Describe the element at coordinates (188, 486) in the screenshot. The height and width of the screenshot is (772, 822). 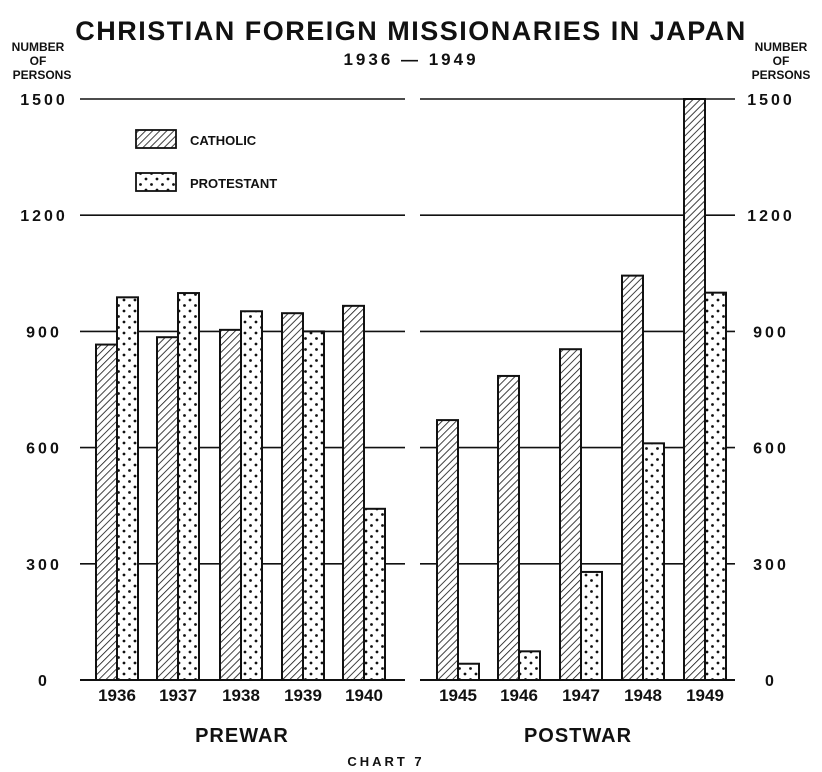
I see `bar-protestant-1937` at that location.